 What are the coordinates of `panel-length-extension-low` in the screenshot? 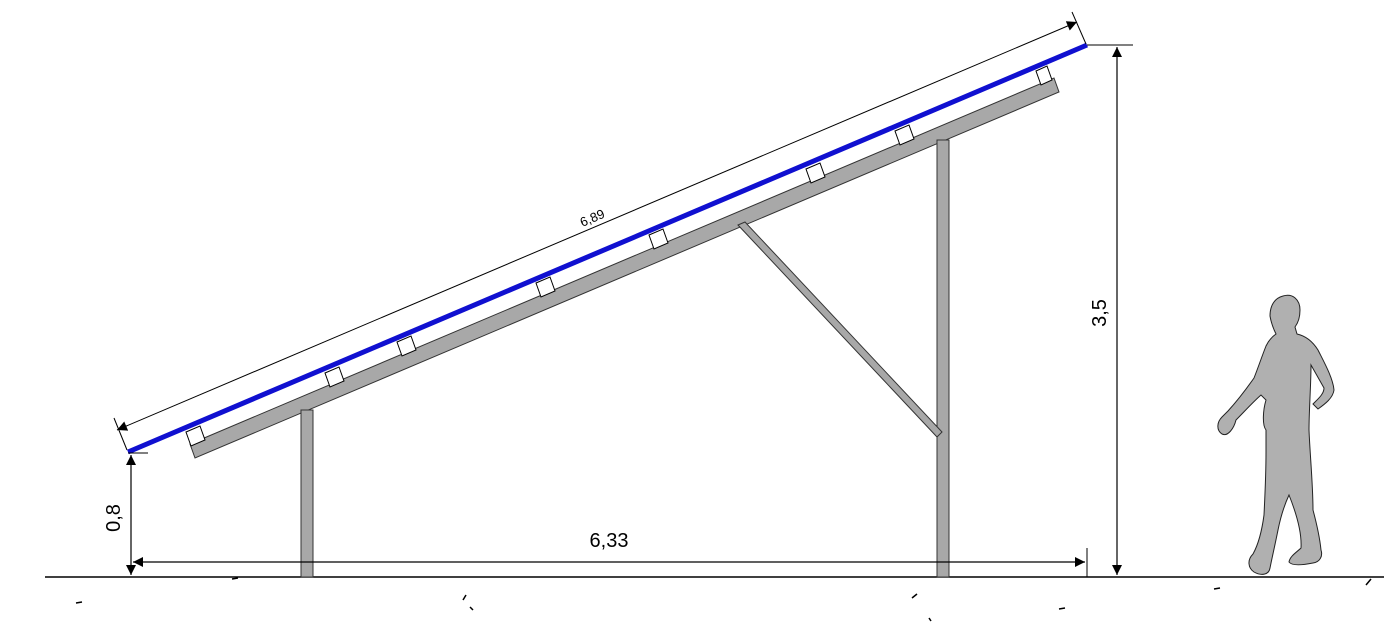 It's located at (120, 434).